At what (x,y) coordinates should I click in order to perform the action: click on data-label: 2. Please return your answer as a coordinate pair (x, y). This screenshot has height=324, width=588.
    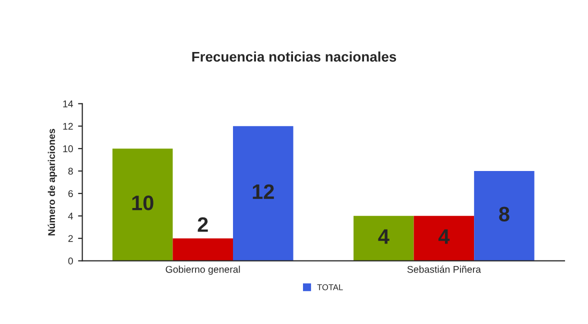
    Looking at the image, I should click on (203, 224).